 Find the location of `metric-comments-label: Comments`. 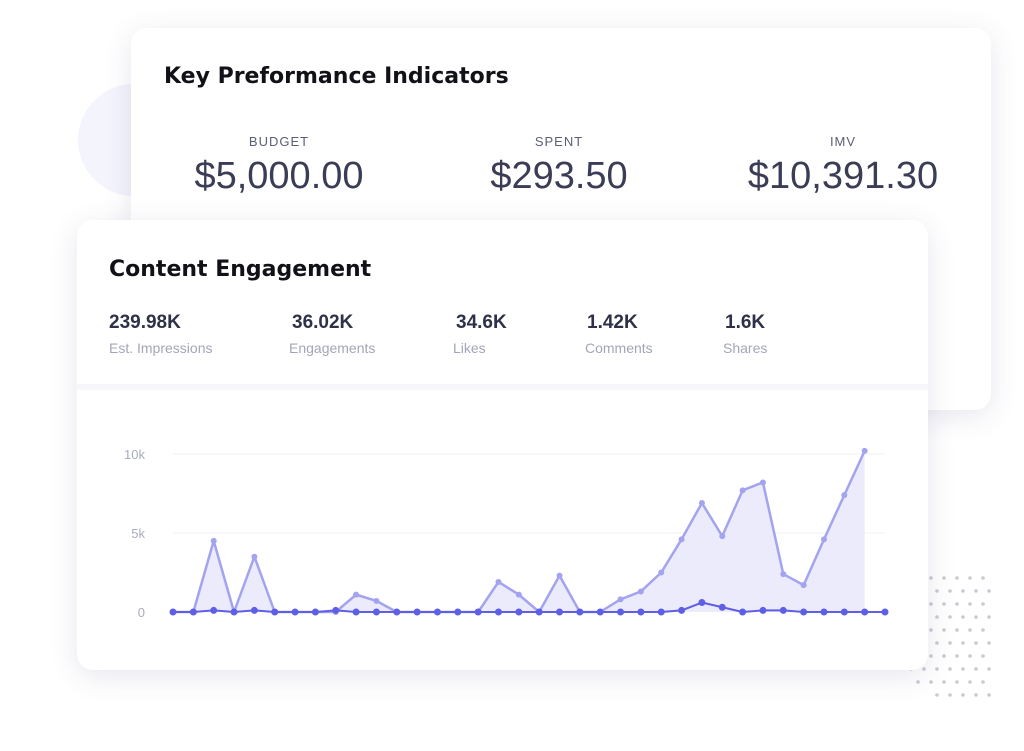

metric-comments-label: Comments is located at coordinates (619, 348).